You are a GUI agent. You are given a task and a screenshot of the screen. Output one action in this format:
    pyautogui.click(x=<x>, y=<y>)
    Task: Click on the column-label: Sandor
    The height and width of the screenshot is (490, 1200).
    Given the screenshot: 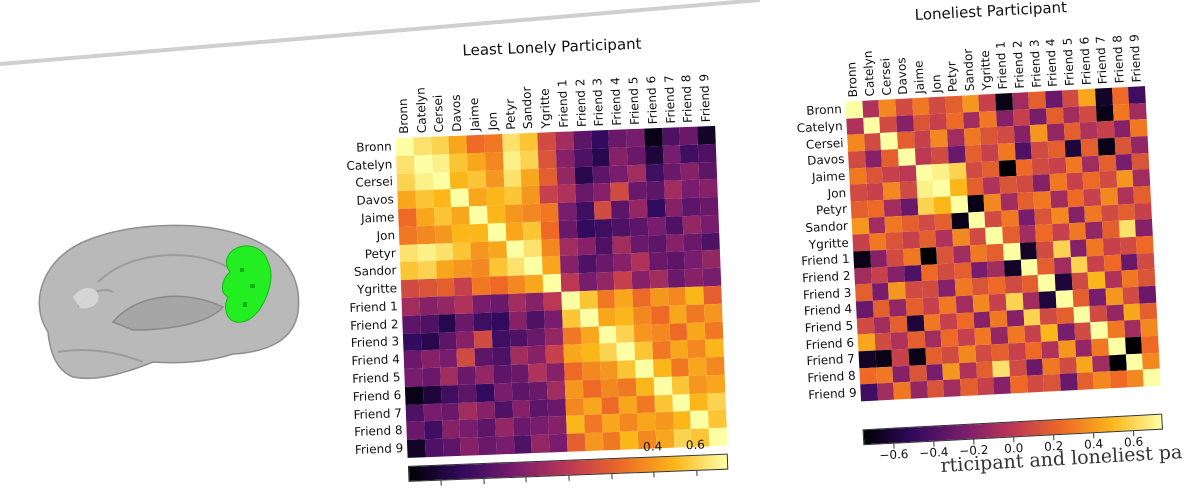 What is the action you would take?
    pyautogui.click(x=968, y=70)
    